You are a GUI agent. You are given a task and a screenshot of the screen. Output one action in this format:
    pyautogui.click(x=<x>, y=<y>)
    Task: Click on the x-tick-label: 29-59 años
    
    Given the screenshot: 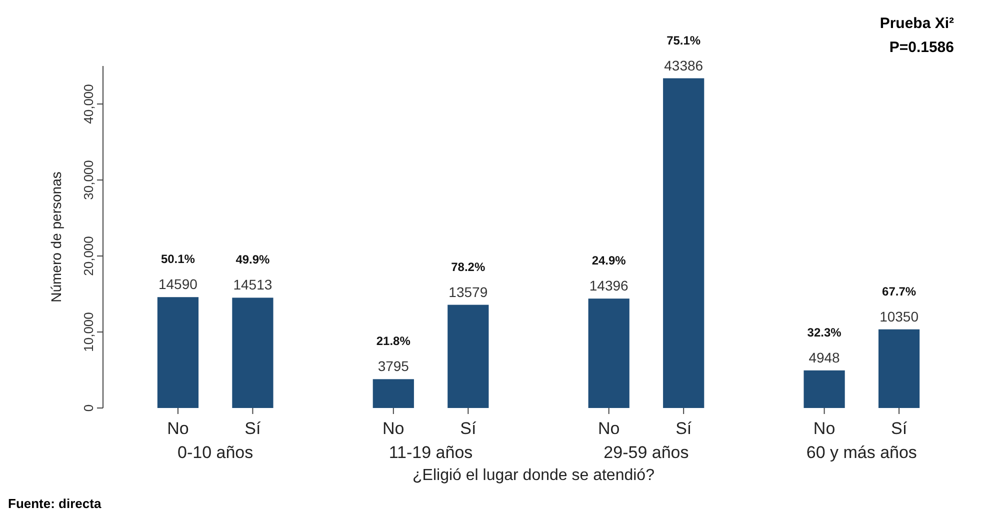 What is the action you would take?
    pyautogui.click(x=646, y=452)
    